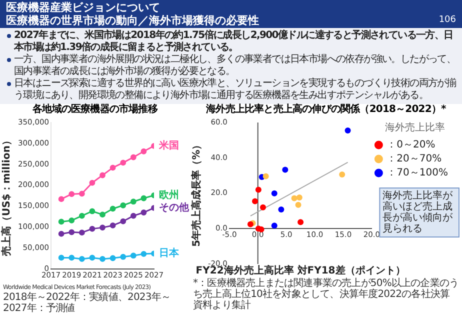 This screenshot has height=320, width=462. Describe the element at coordinates (414, 159) in the screenshot. I see `legend-label: ：20～70%` at that location.